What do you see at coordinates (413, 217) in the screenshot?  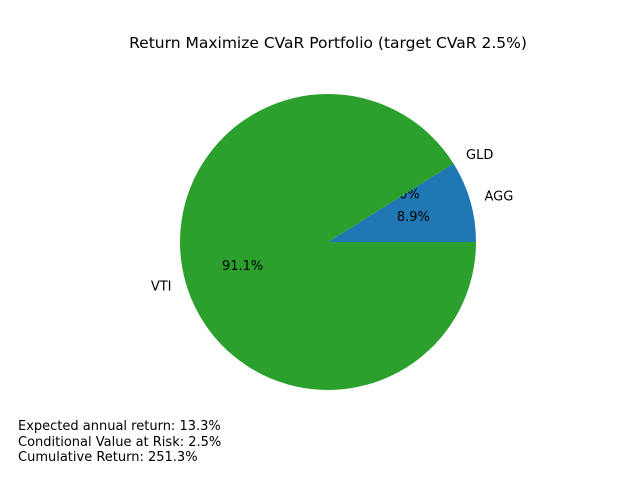 I see `slice-pct-agg: 8.9%` at bounding box center [413, 217].